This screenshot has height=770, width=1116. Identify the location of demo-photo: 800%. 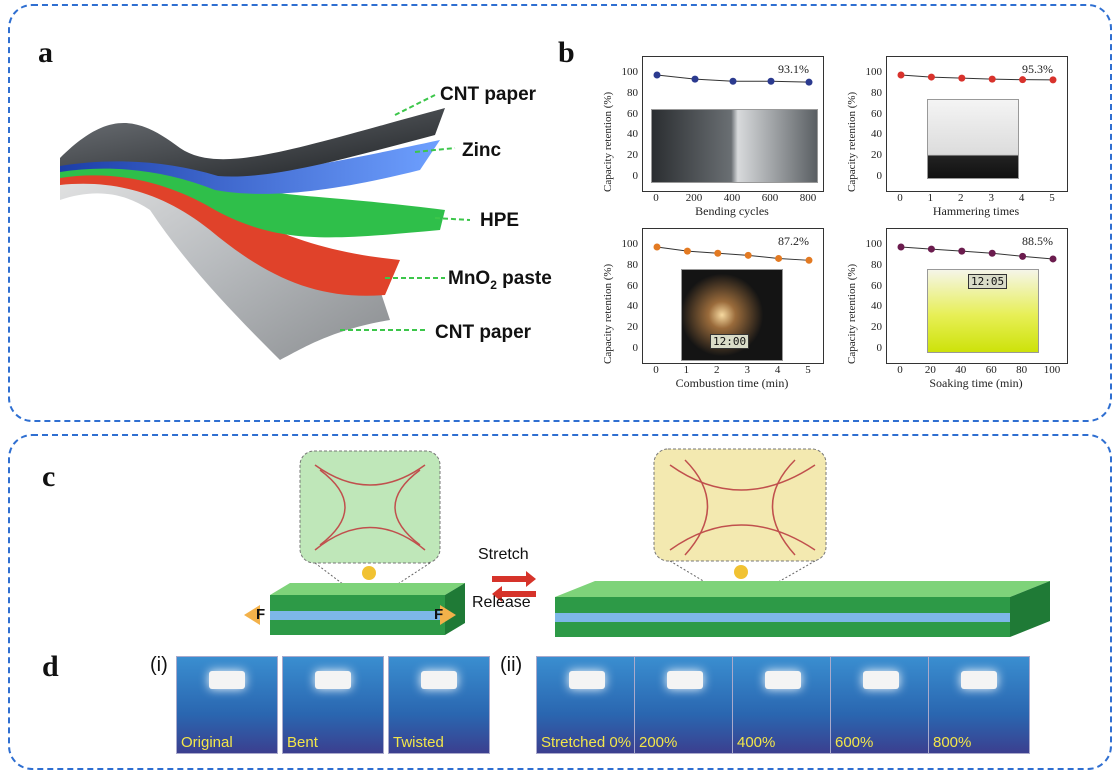
(979, 705).